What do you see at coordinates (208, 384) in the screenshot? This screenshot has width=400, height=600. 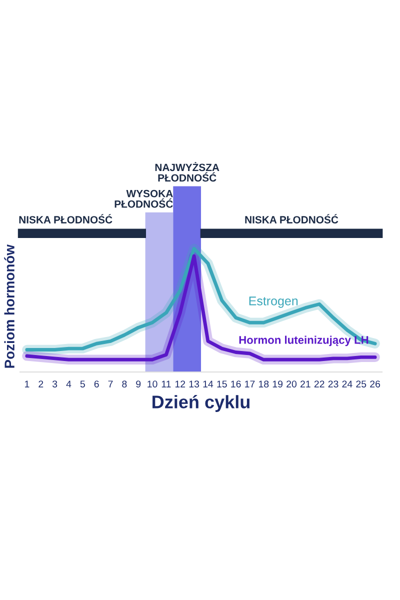 I see `x-tick-label: 14` at bounding box center [208, 384].